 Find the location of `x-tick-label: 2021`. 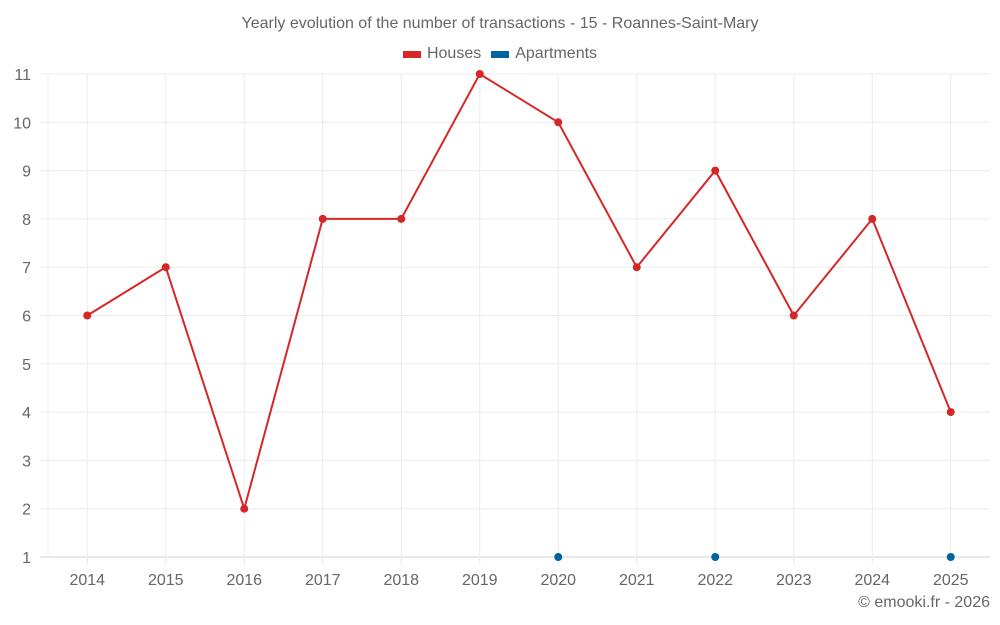

x-tick-label: 2021 is located at coordinates (637, 580).